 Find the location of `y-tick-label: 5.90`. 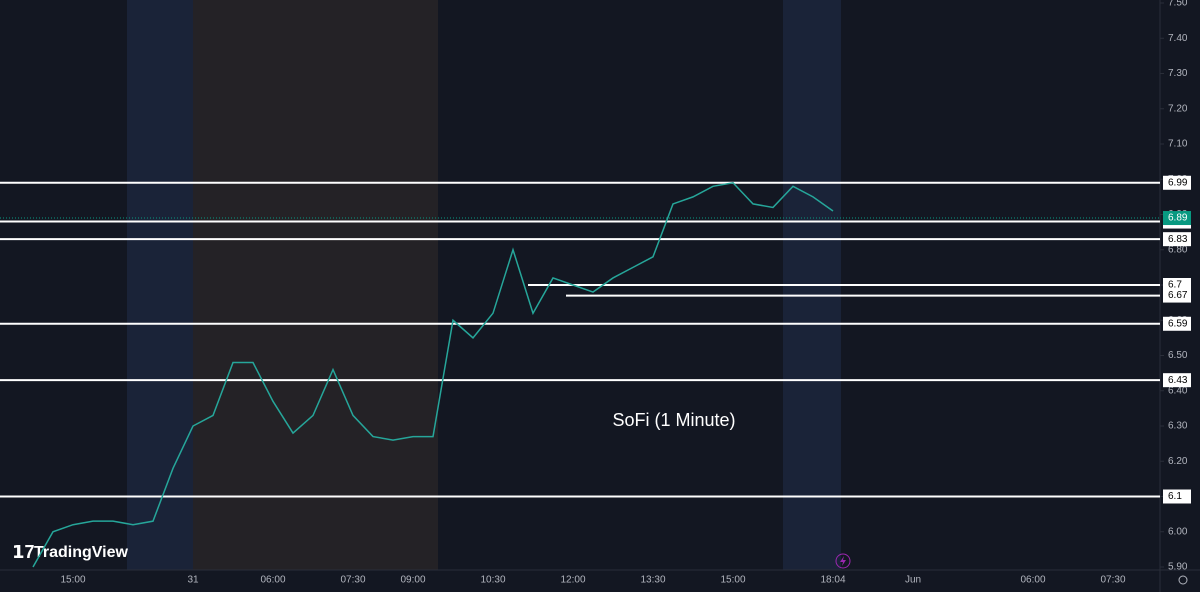

y-tick-label: 5.90 is located at coordinates (1178, 567).